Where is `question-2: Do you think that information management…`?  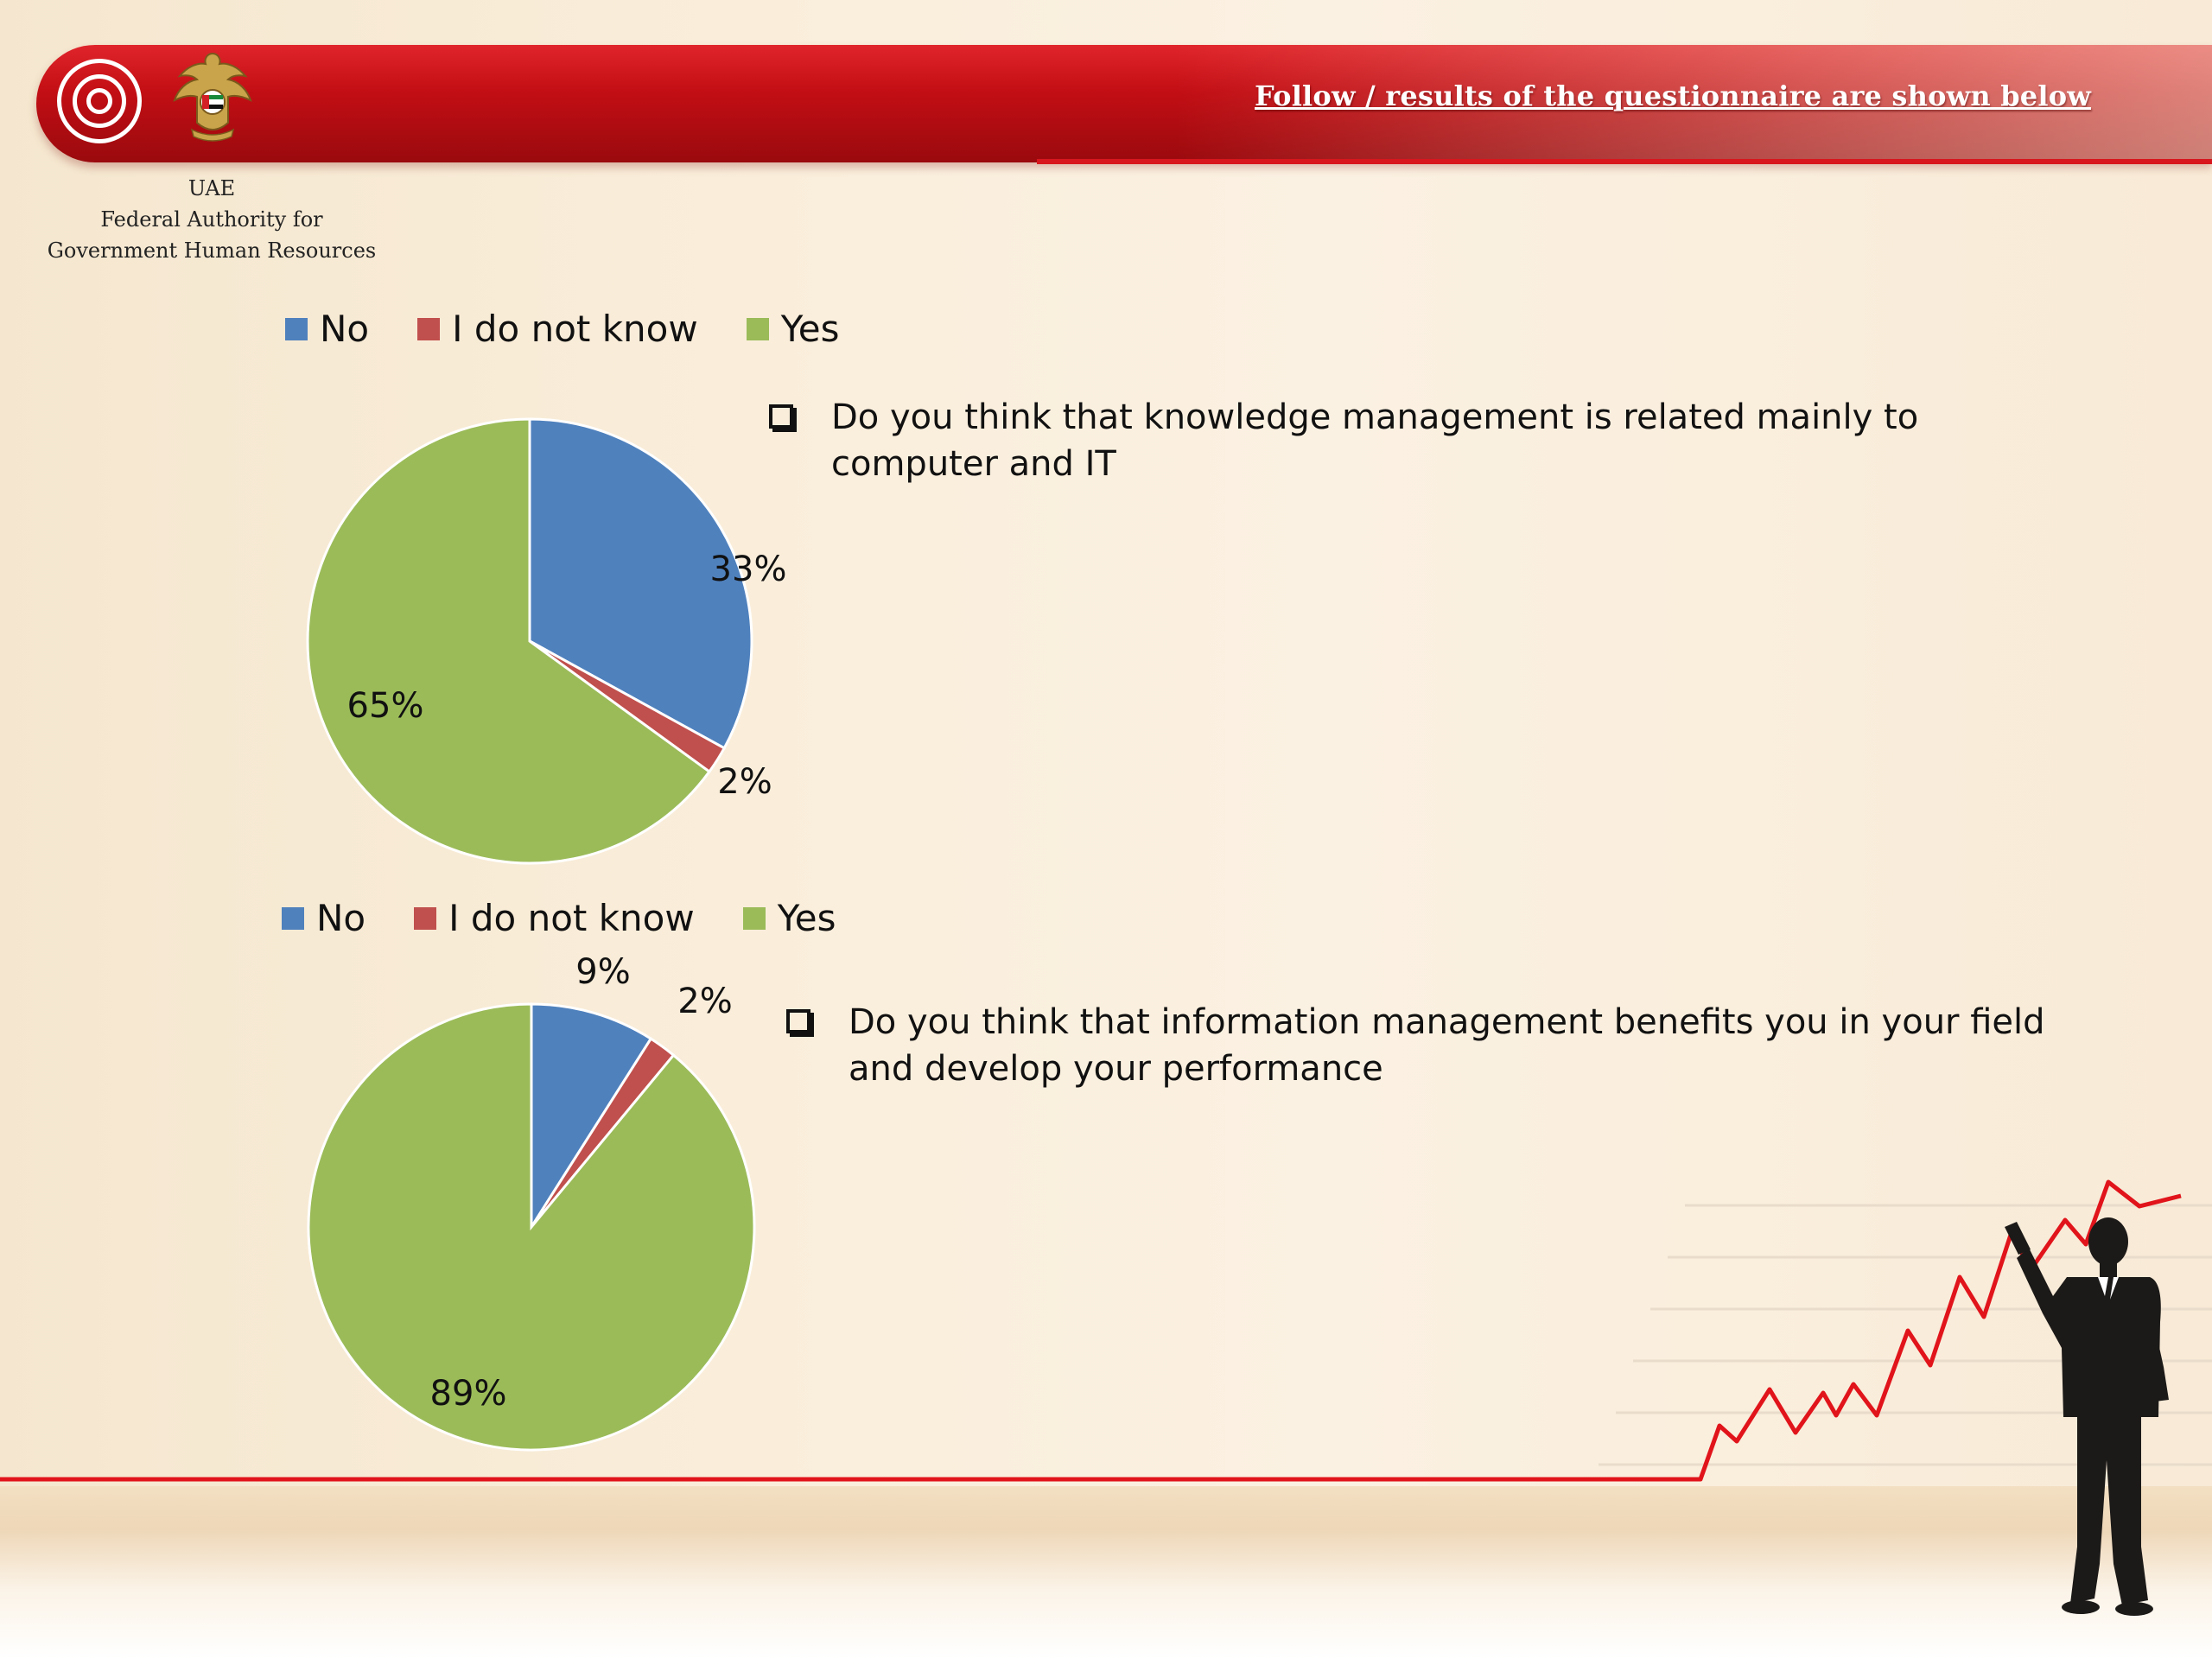 question-2: Do you think that information management… is located at coordinates (1434, 1045).